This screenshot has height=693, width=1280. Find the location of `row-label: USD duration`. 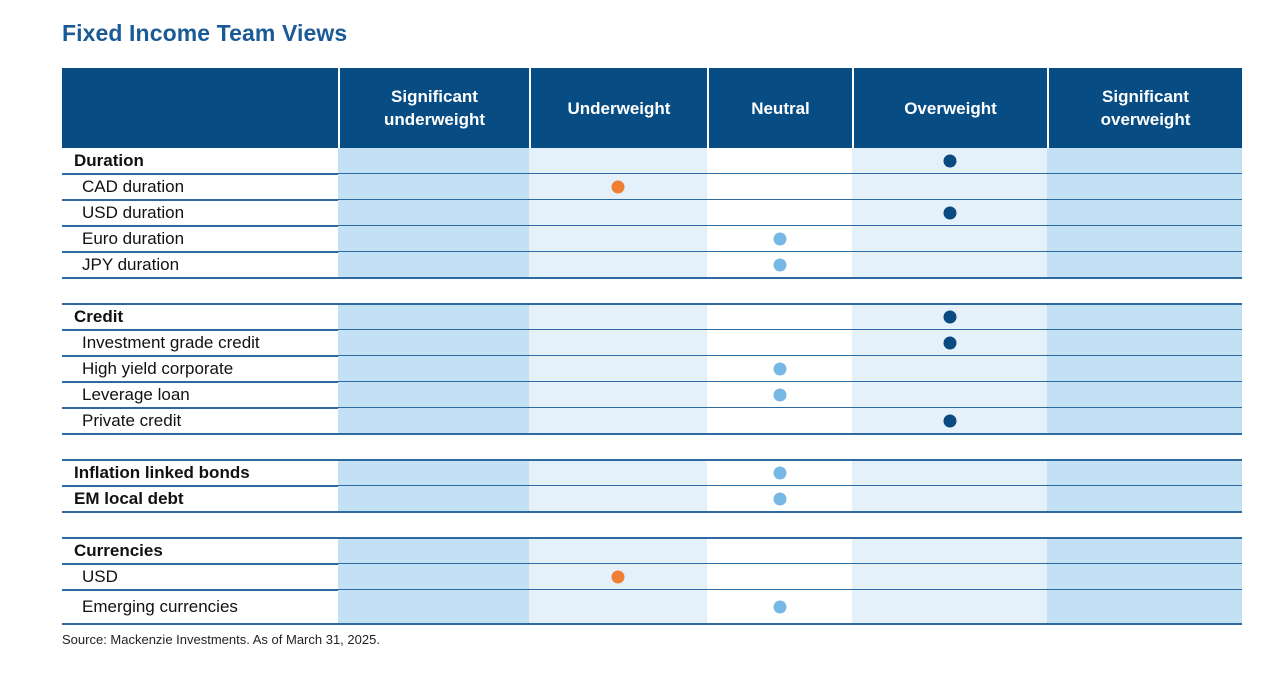

row-label: USD duration is located at coordinates (133, 212).